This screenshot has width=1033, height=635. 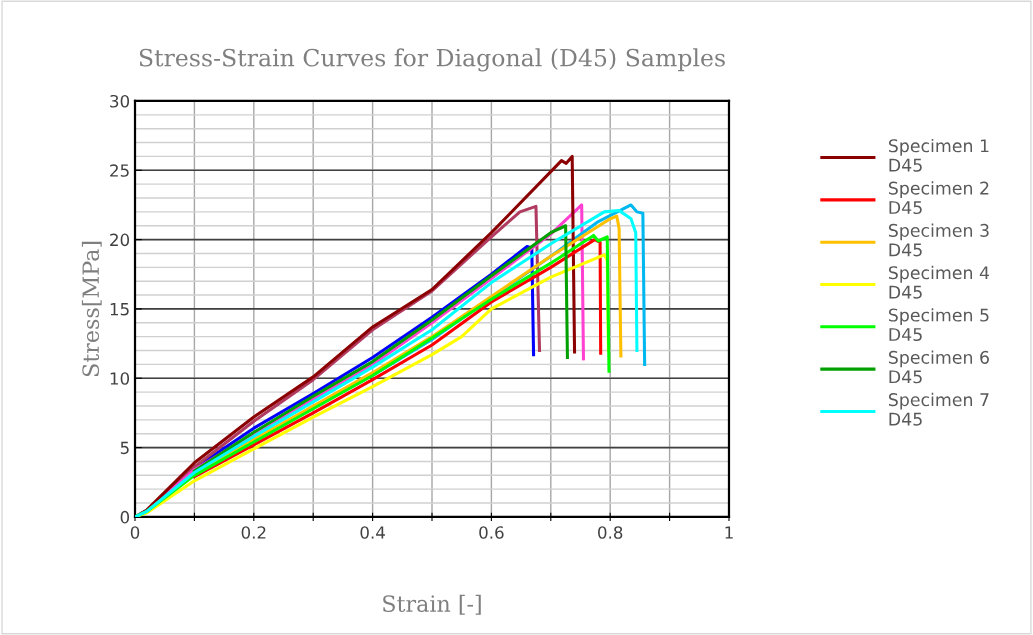 I want to click on y-axis-title: Stress[MPa], so click(x=91, y=309).